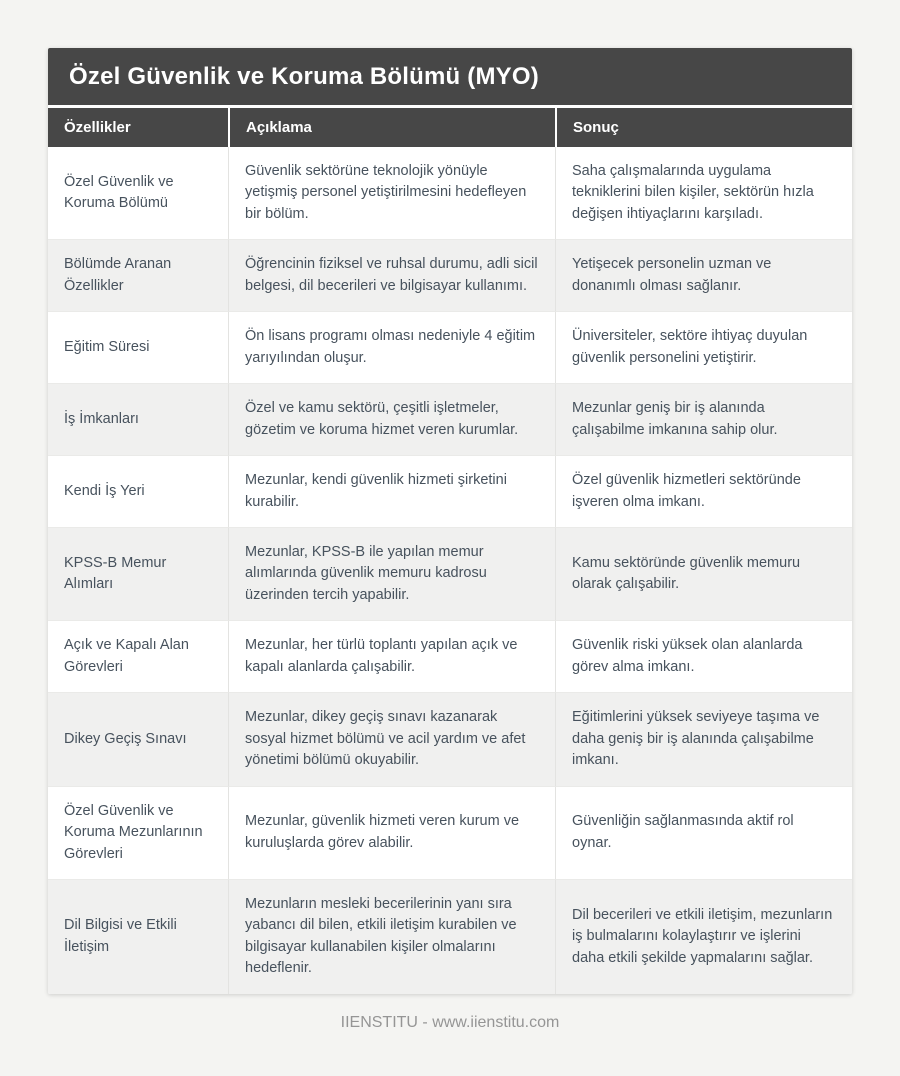 This screenshot has width=900, height=1076. Describe the element at coordinates (138, 656) in the screenshot. I see `feature-cell: Açık ve Kapalı Alan Görevleri` at that location.